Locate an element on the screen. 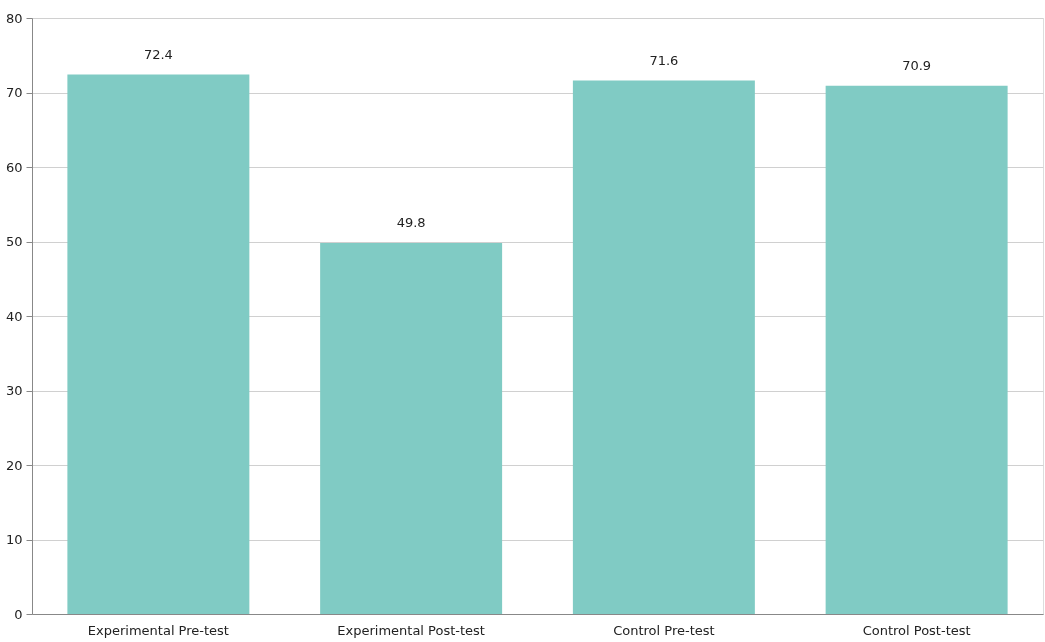  data-label: 72.4 is located at coordinates (158, 54).